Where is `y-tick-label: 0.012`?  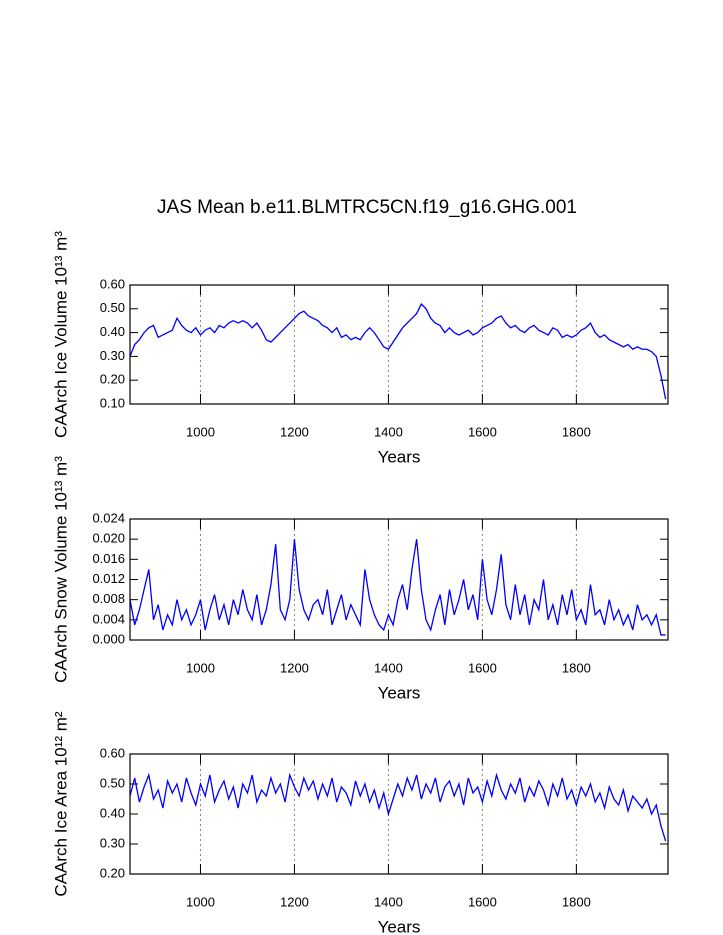 y-tick-label: 0.012 is located at coordinates (108, 578).